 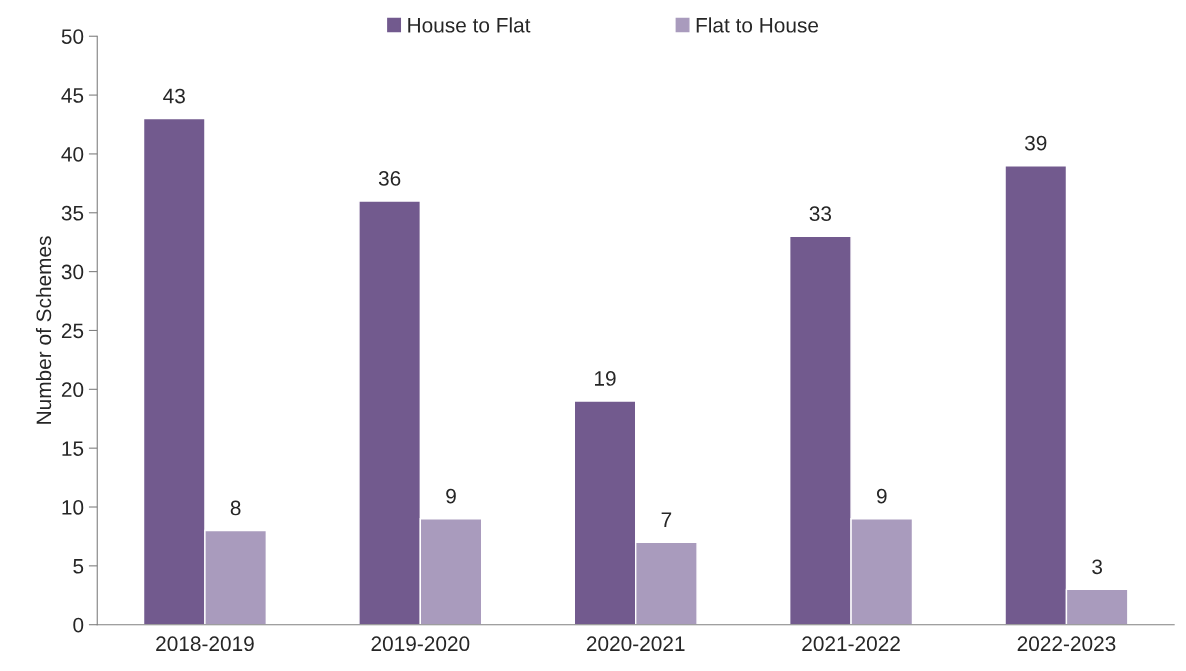 I want to click on y-tick-label: 5, so click(x=78, y=566).